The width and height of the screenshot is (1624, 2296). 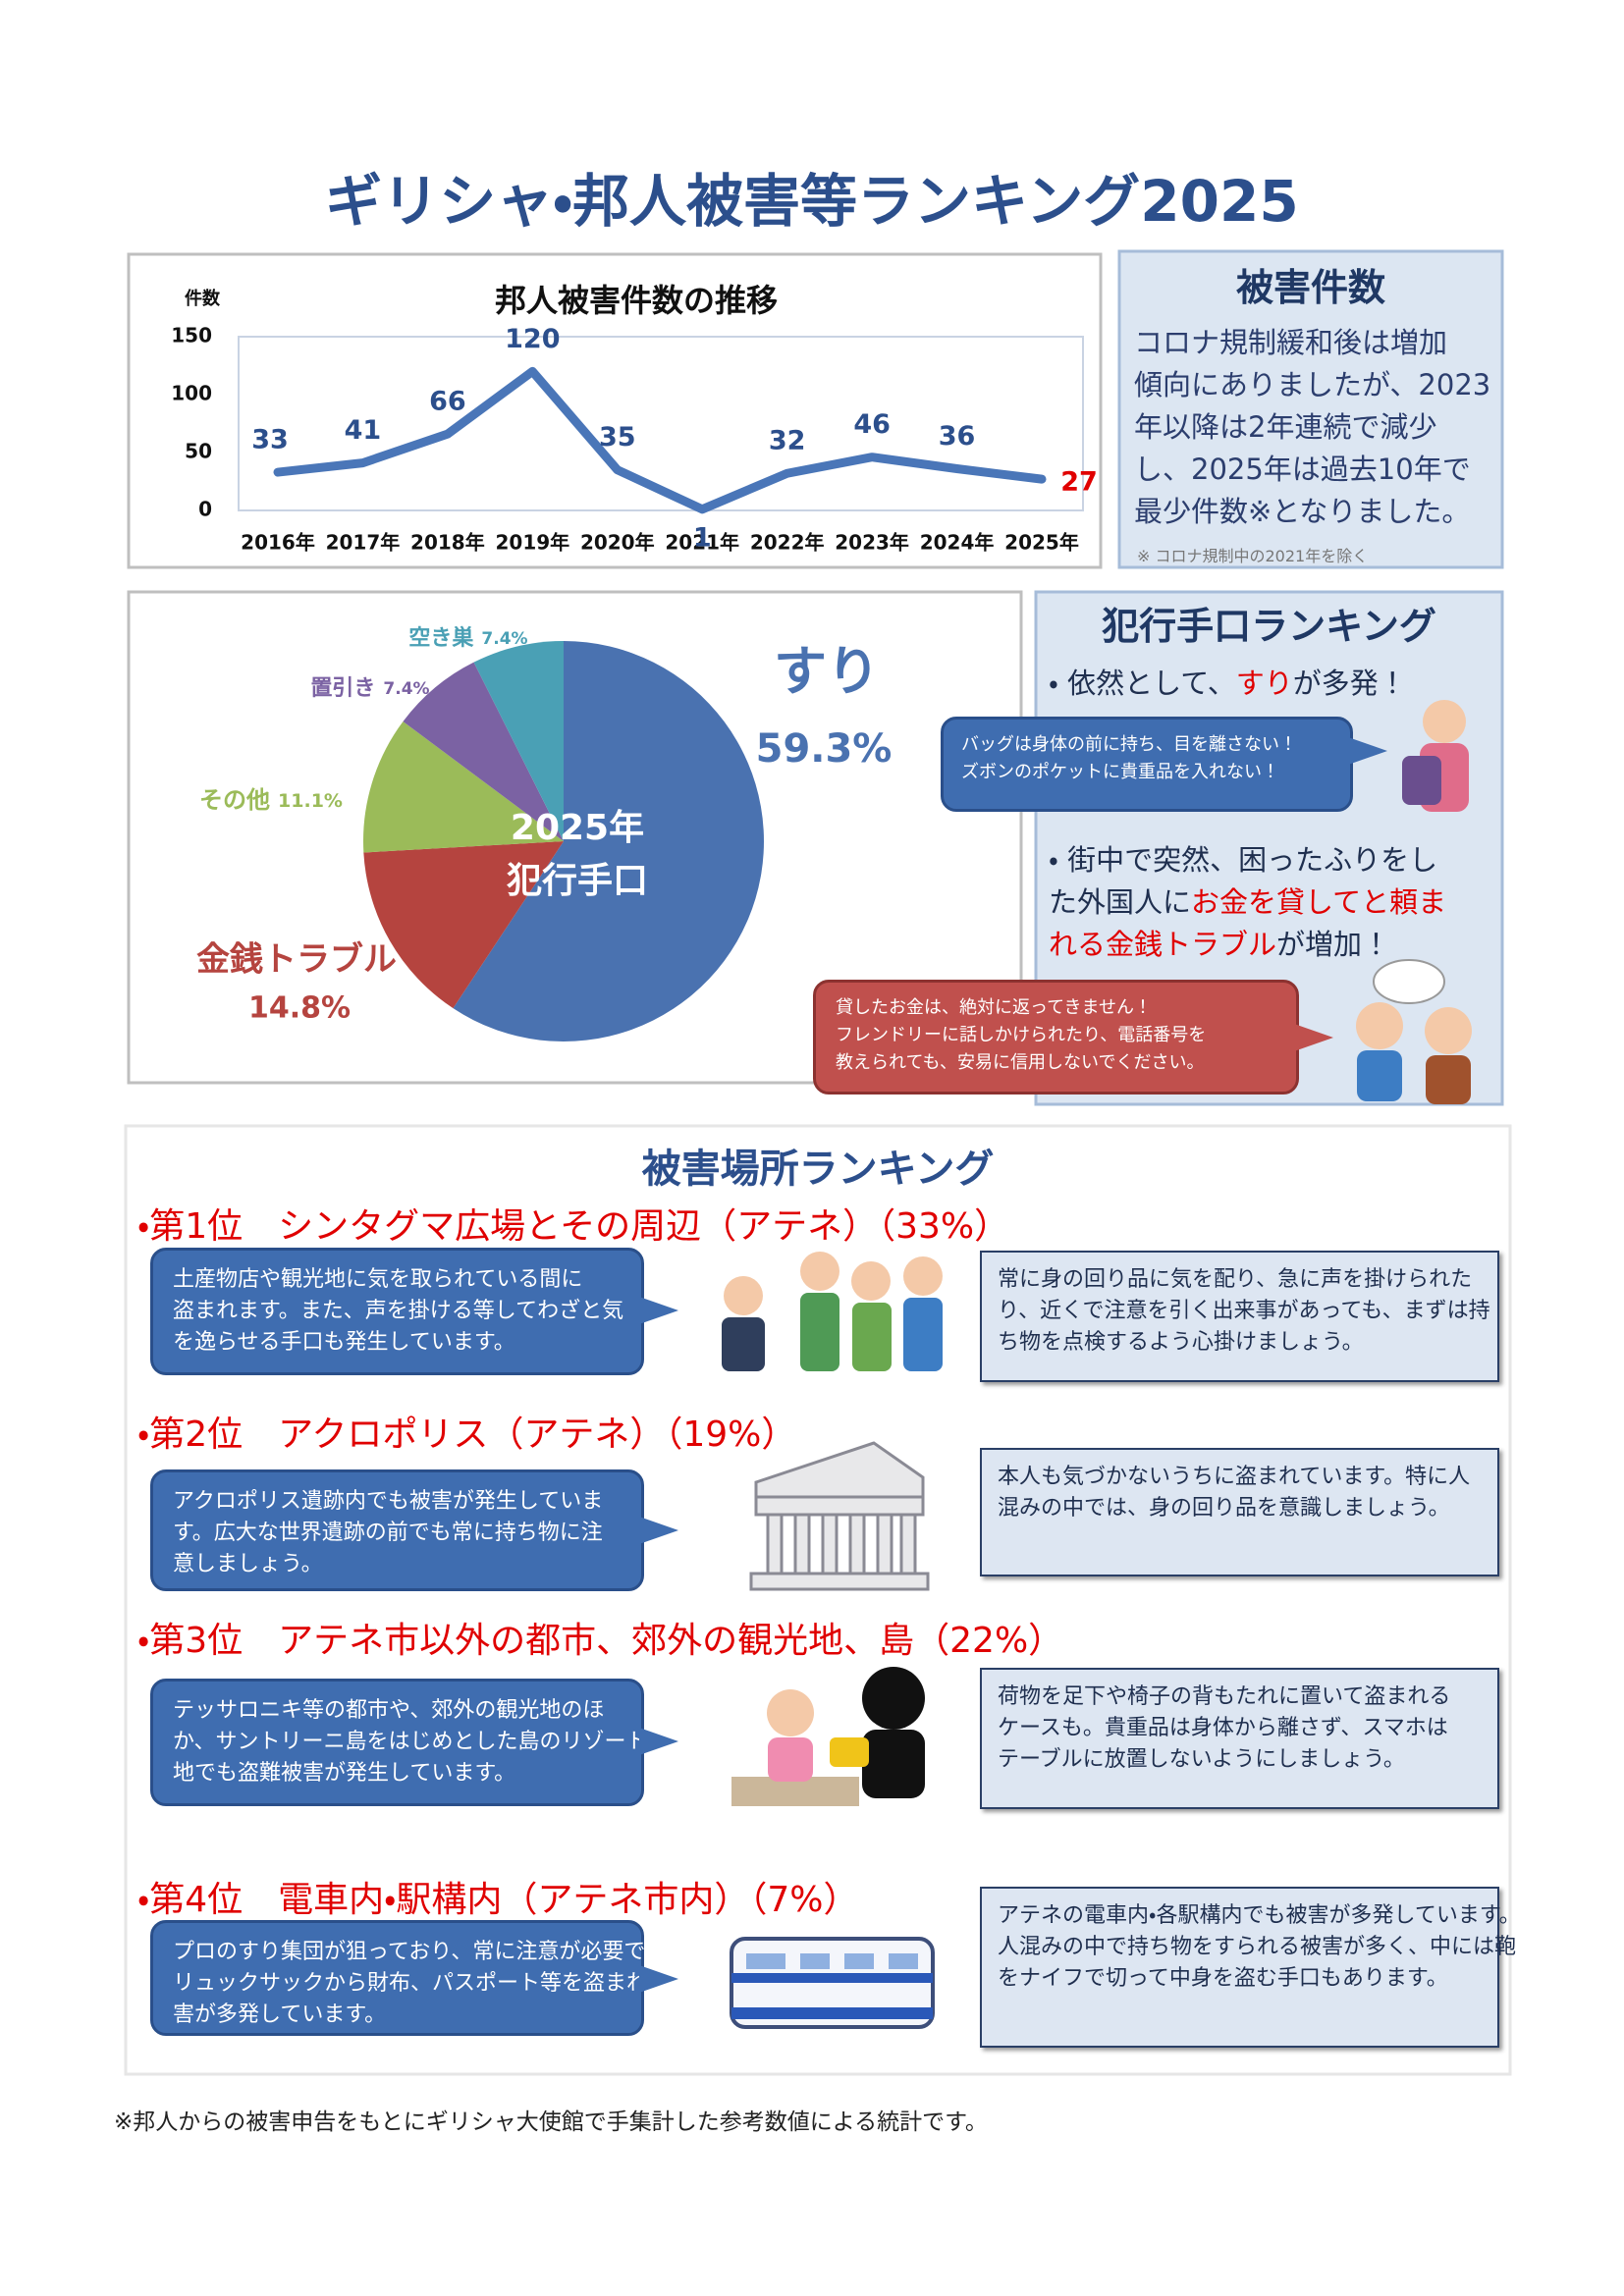 What do you see at coordinates (832, 1983) in the screenshot?
I see `illustration-train` at bounding box center [832, 1983].